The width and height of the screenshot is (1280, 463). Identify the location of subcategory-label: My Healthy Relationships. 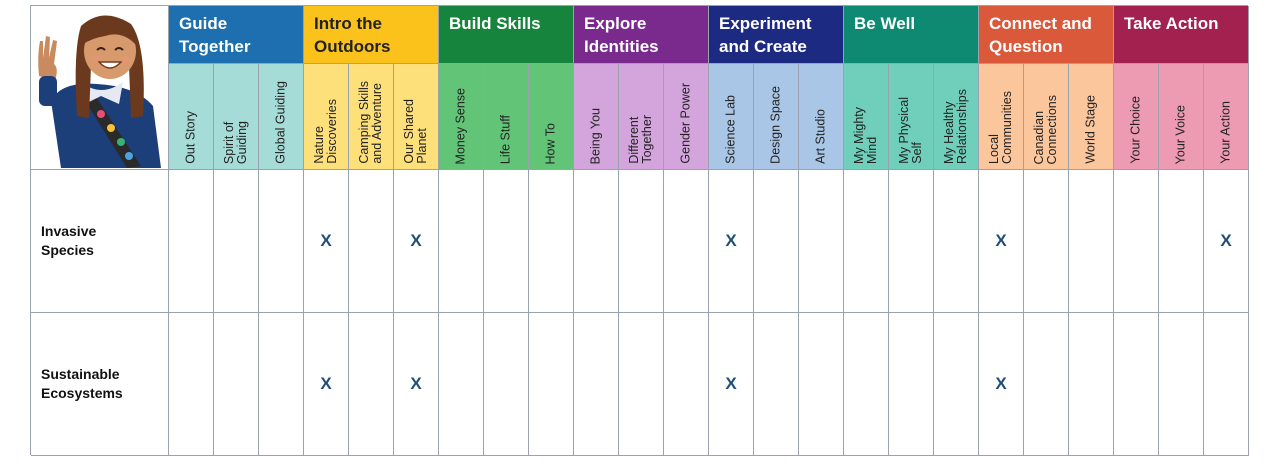
(955, 126).